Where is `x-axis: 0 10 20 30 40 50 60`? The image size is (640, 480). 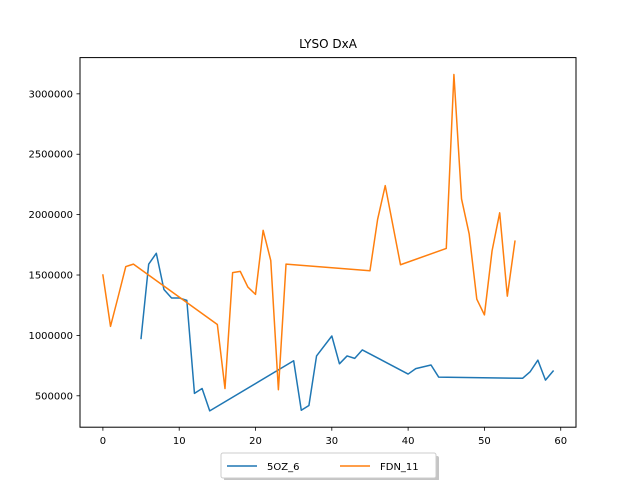 x-axis: 0 10 20 30 40 50 60 is located at coordinates (333, 437).